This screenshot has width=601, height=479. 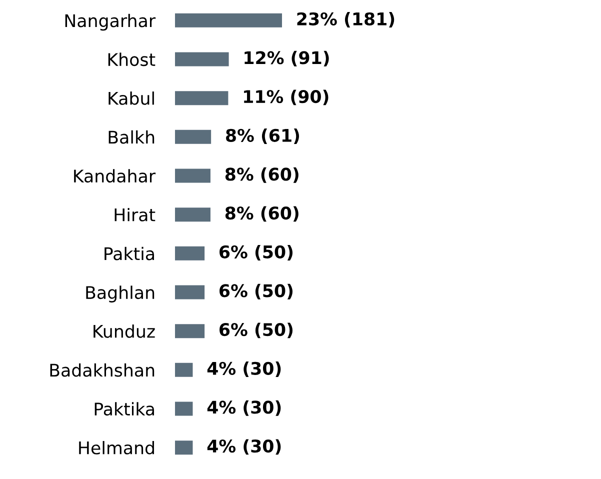 What do you see at coordinates (131, 98) in the screenshot?
I see `y-tick-label: Kabul` at bounding box center [131, 98].